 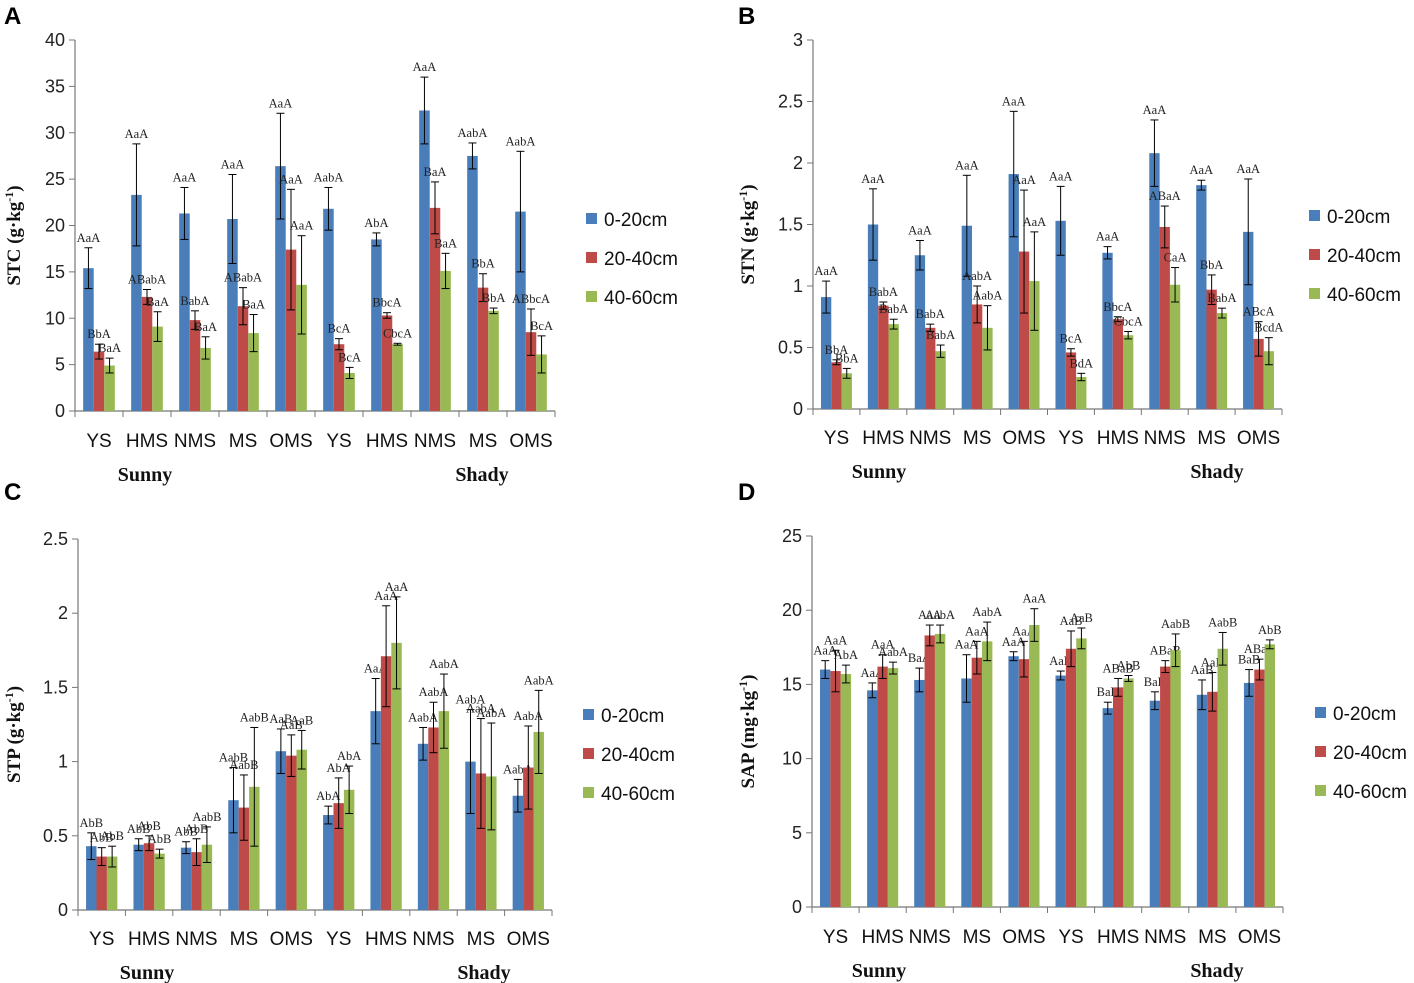 I want to click on y-tick-label: 25, so click(x=55, y=179).